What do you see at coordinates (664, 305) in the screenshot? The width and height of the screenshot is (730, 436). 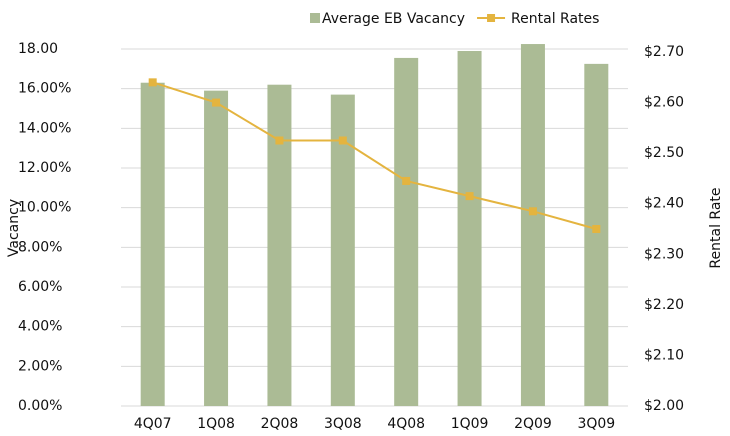 I see `y2-tick-label: $2.20` at bounding box center [664, 305].